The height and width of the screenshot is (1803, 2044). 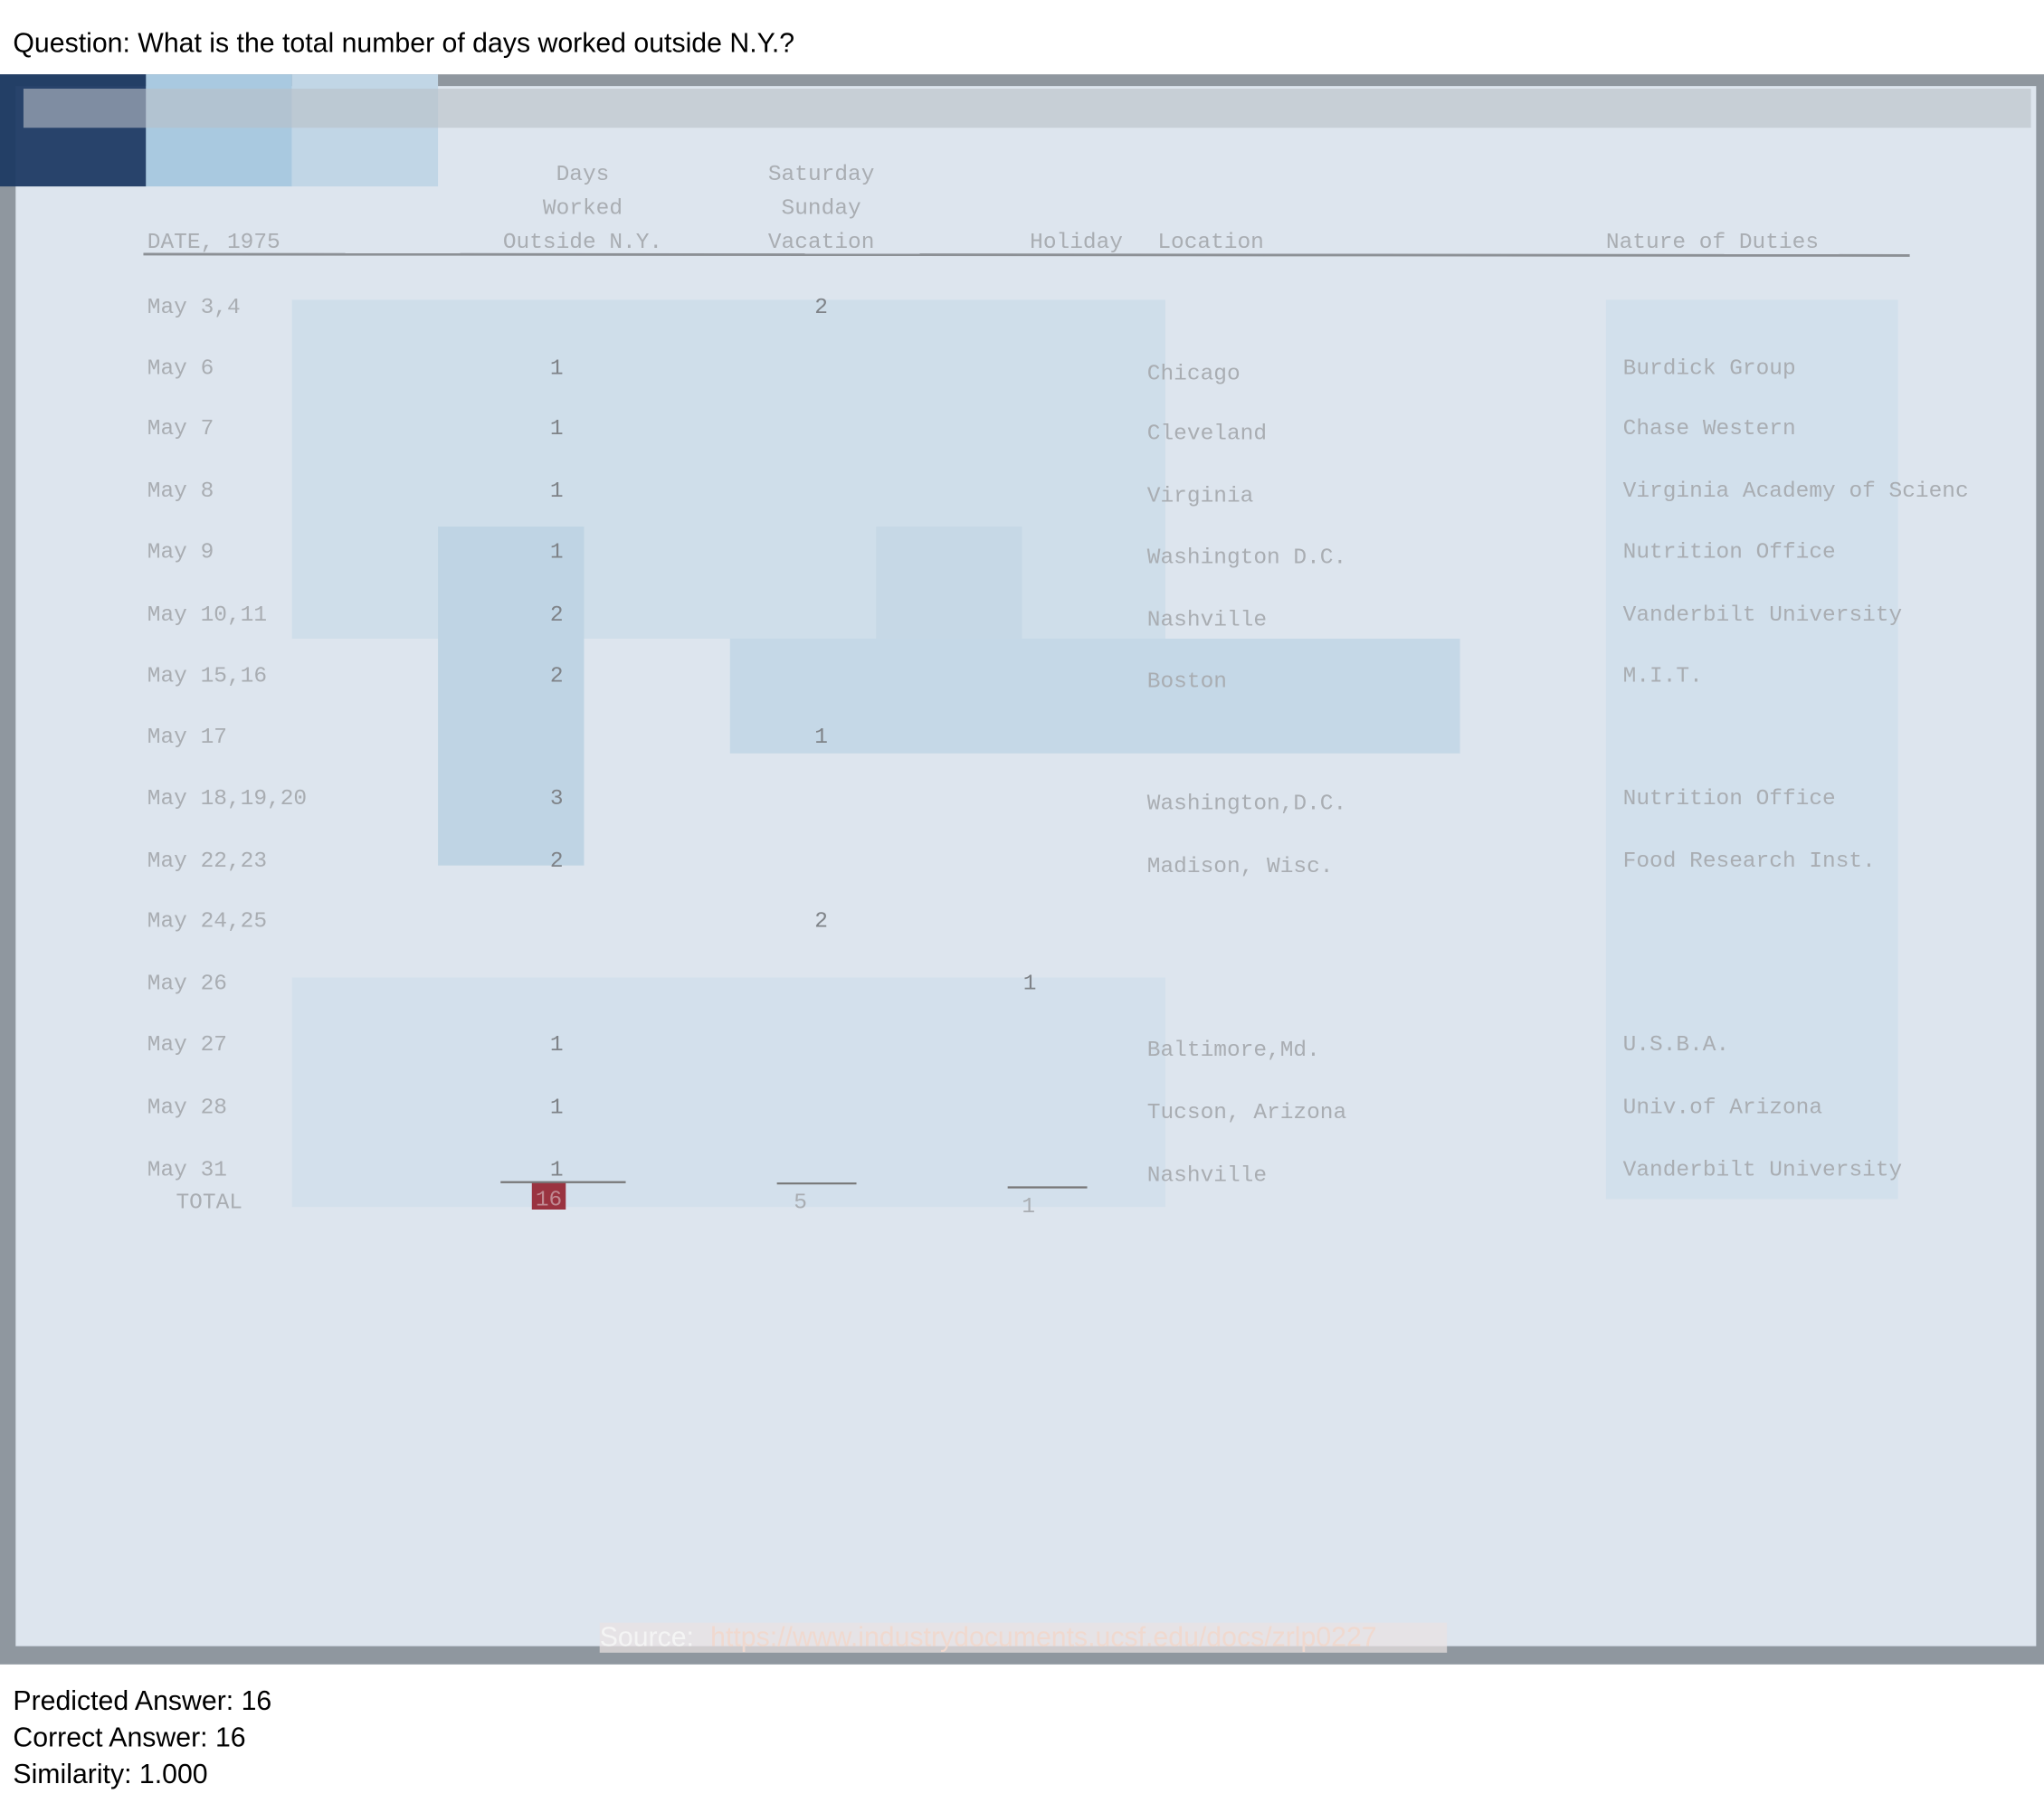 What do you see at coordinates (549, 1201) in the screenshot?
I see `total-days: 16` at bounding box center [549, 1201].